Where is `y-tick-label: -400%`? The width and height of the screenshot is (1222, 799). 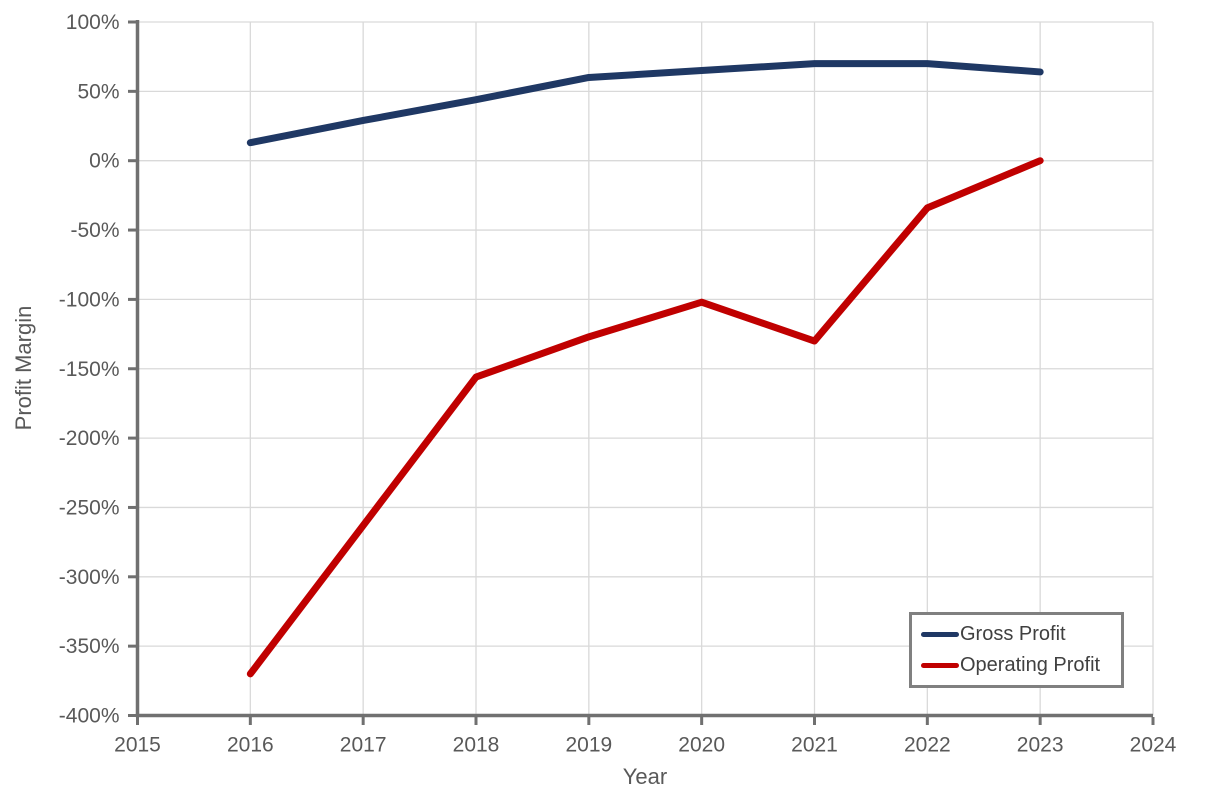 y-tick-label: -400% is located at coordinates (89, 716).